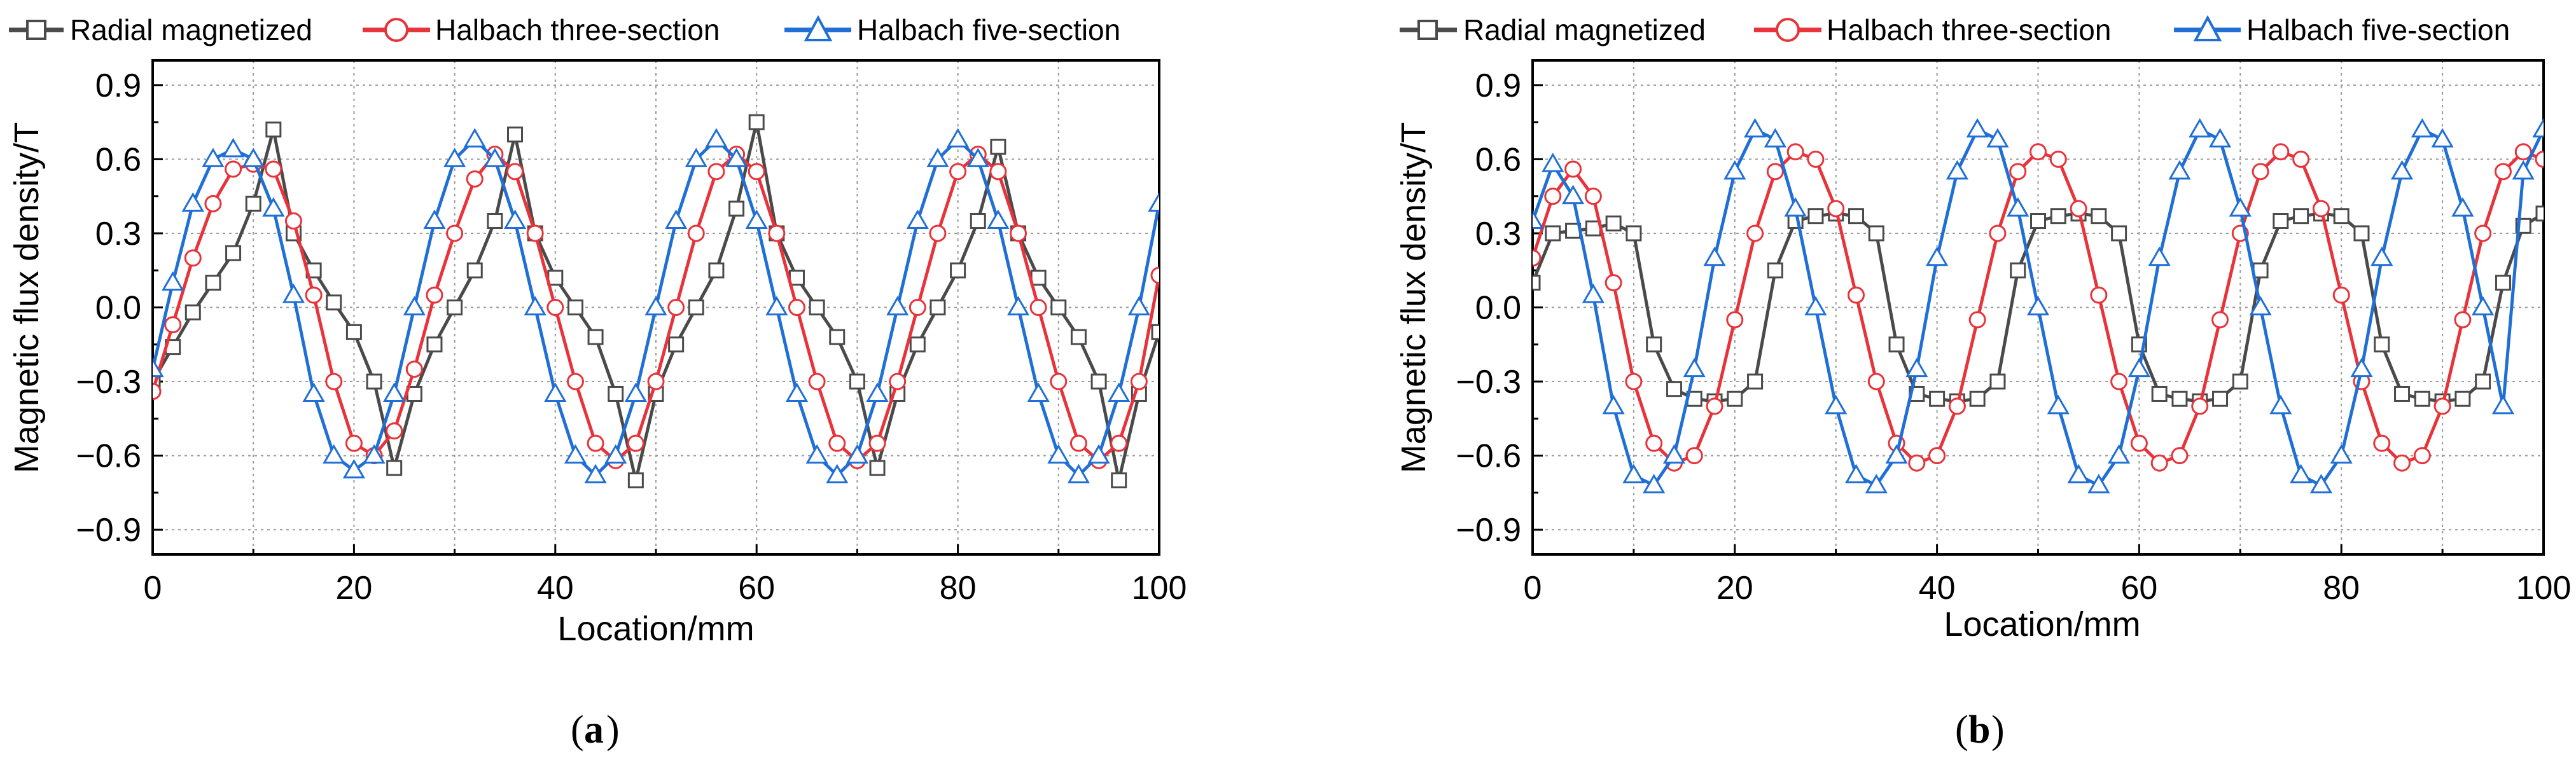 This screenshot has height=770, width=2576. What do you see at coordinates (27, 297) in the screenshot?
I see `y-axis-label-a: Magnetic flux density/T` at bounding box center [27, 297].